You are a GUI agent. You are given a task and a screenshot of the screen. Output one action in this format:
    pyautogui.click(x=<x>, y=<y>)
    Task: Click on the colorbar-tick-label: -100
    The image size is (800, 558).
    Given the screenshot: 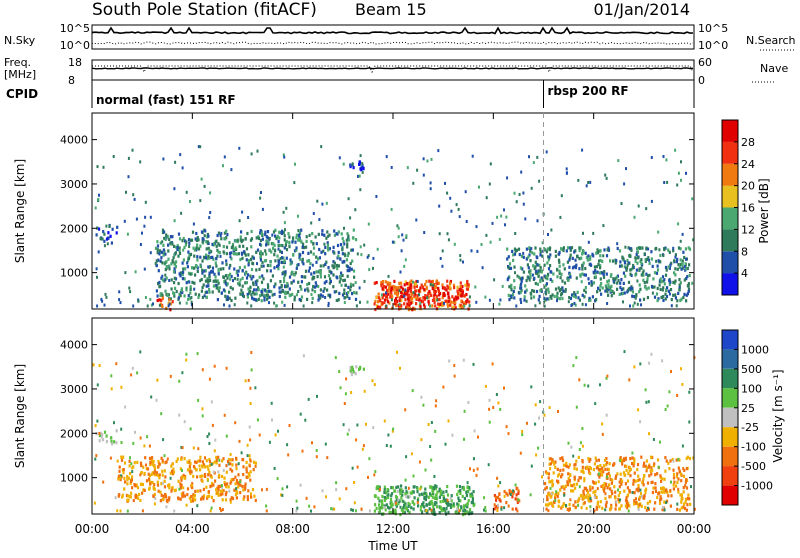 What is the action you would take?
    pyautogui.click(x=753, y=447)
    